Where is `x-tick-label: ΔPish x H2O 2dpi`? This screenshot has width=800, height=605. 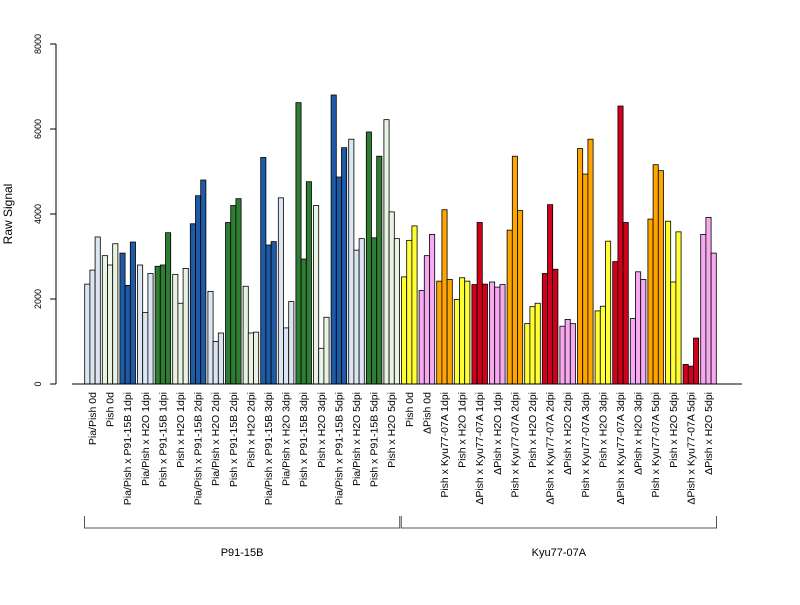 x-tick-label: ΔPish x H2O 2dpi is located at coordinates (568, 433).